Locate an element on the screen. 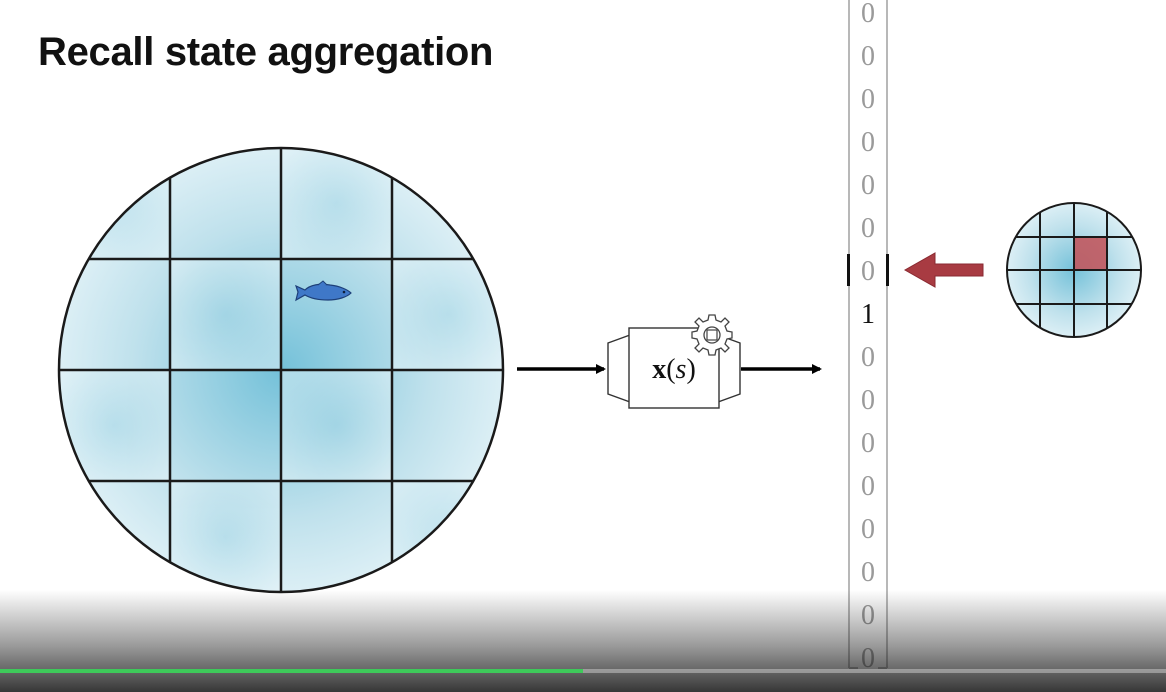 This screenshot has height=692, width=1166. svg-text: x(s) is located at coordinates (674, 369).